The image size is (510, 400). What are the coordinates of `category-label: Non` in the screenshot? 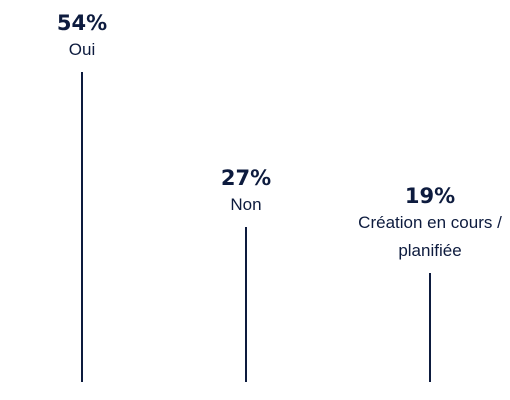 It's located at (246, 204).